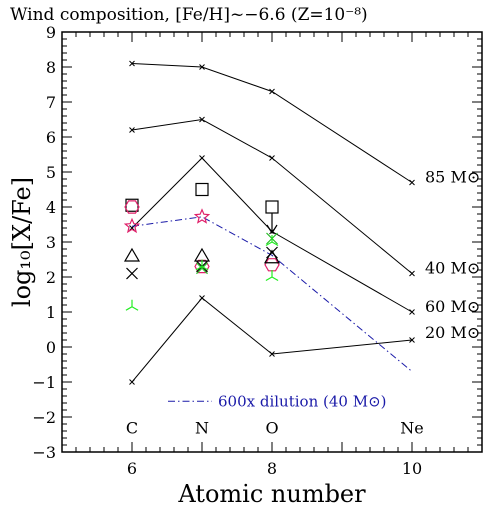 This screenshot has height=510, width=484. I want to click on x-axis-label: Atomic number, so click(271, 494).